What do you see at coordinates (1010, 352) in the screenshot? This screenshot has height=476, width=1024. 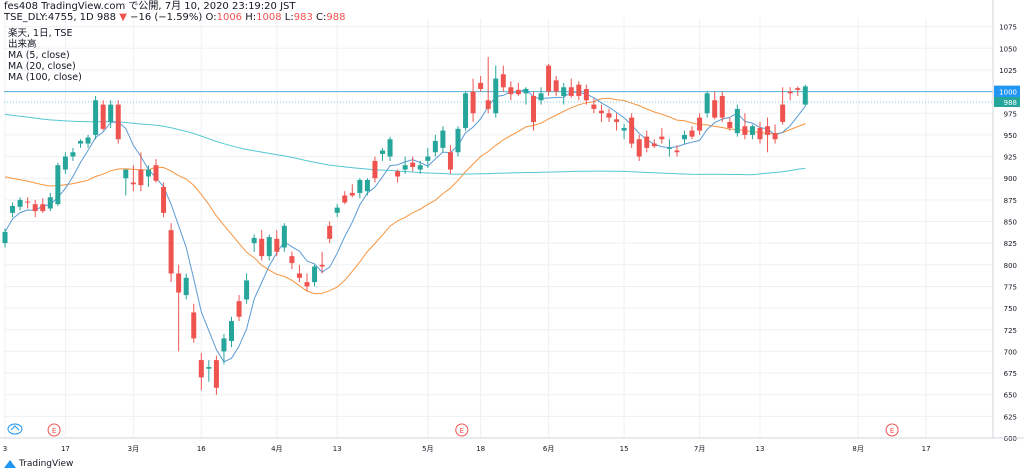 I see `y-tick-label: 700` at bounding box center [1010, 352].